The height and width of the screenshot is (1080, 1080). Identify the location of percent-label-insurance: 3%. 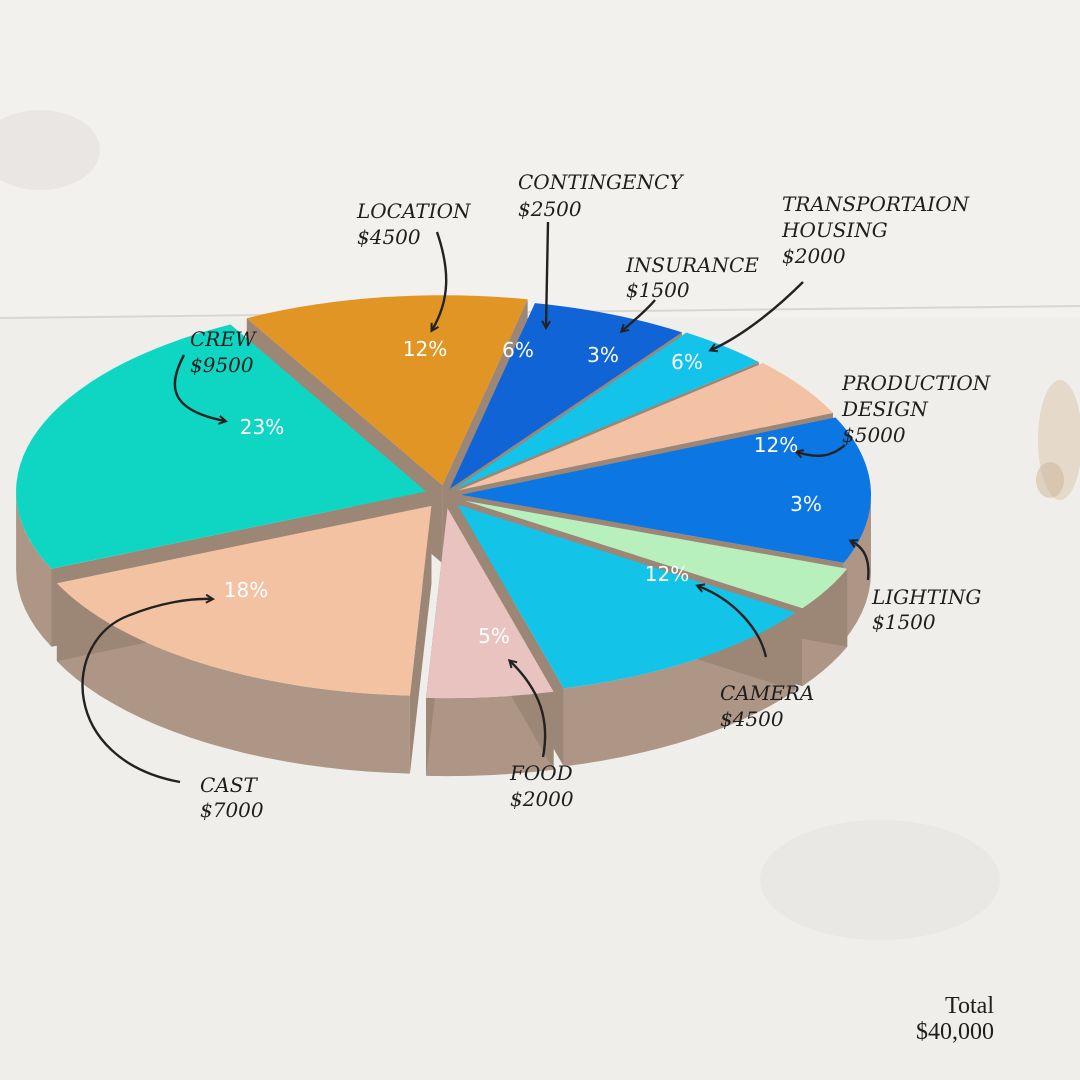
(603, 355).